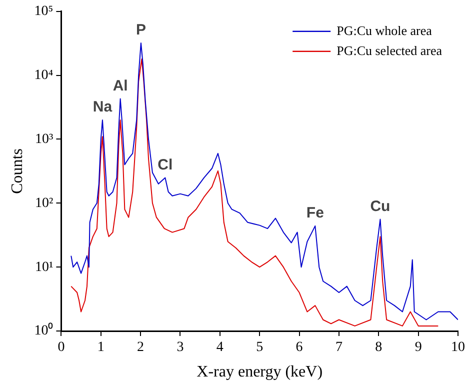 The height and width of the screenshot is (388, 468). I want to click on x-tick-label: 3, so click(180, 348).